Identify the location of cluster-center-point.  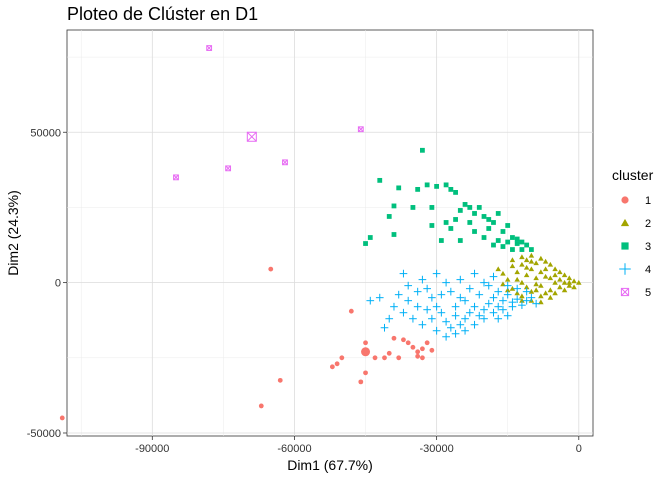
(251, 136).